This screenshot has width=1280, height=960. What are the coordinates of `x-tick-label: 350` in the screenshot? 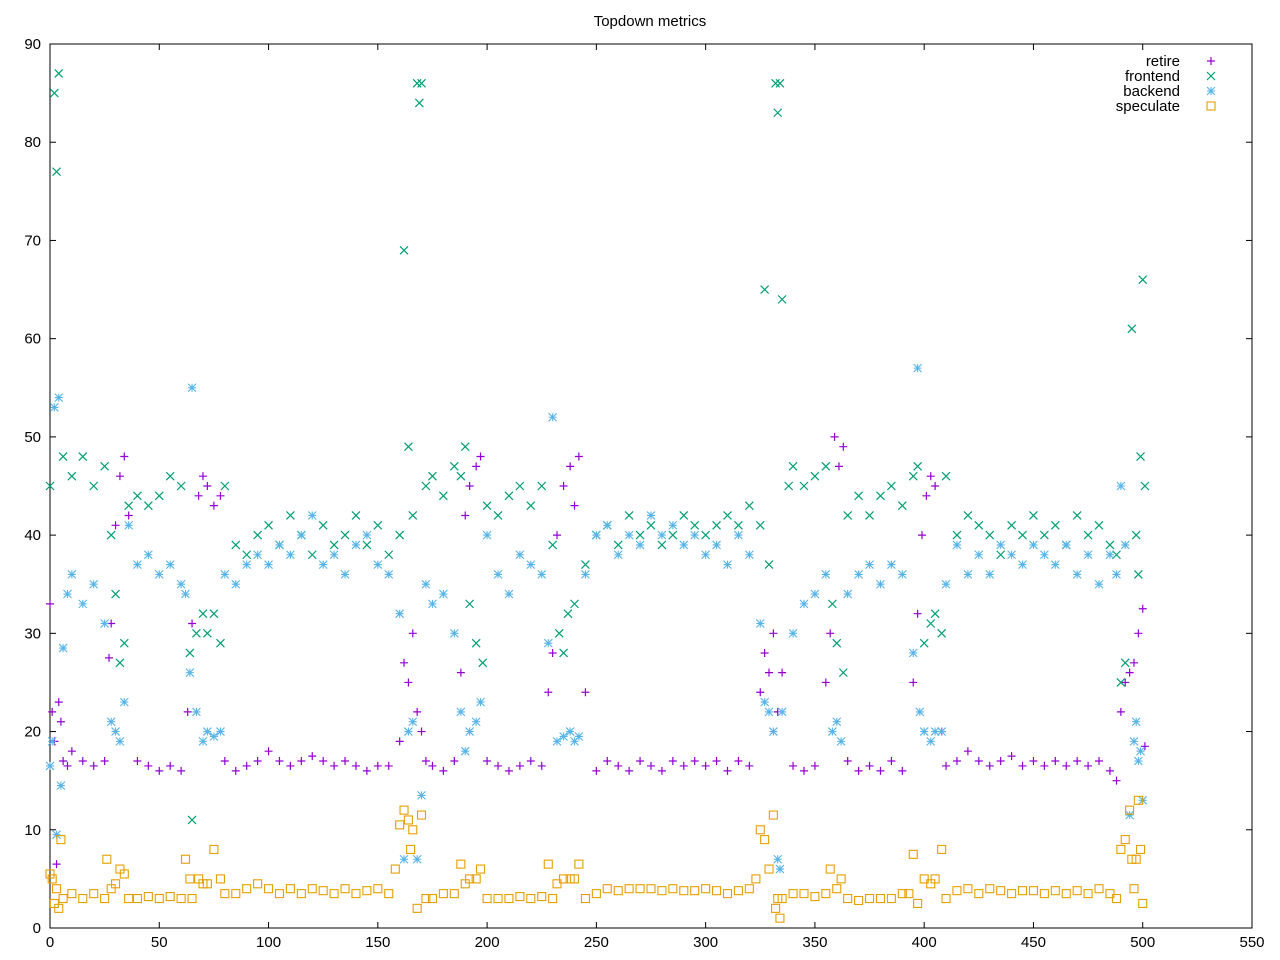 It's located at (814, 942).